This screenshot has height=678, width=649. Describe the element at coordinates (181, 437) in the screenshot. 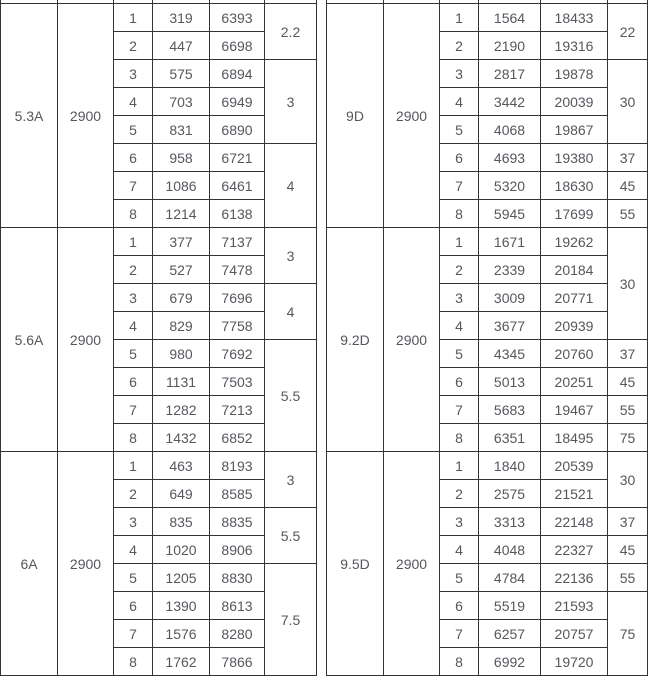

I see `value-a-cell: 1432` at that location.